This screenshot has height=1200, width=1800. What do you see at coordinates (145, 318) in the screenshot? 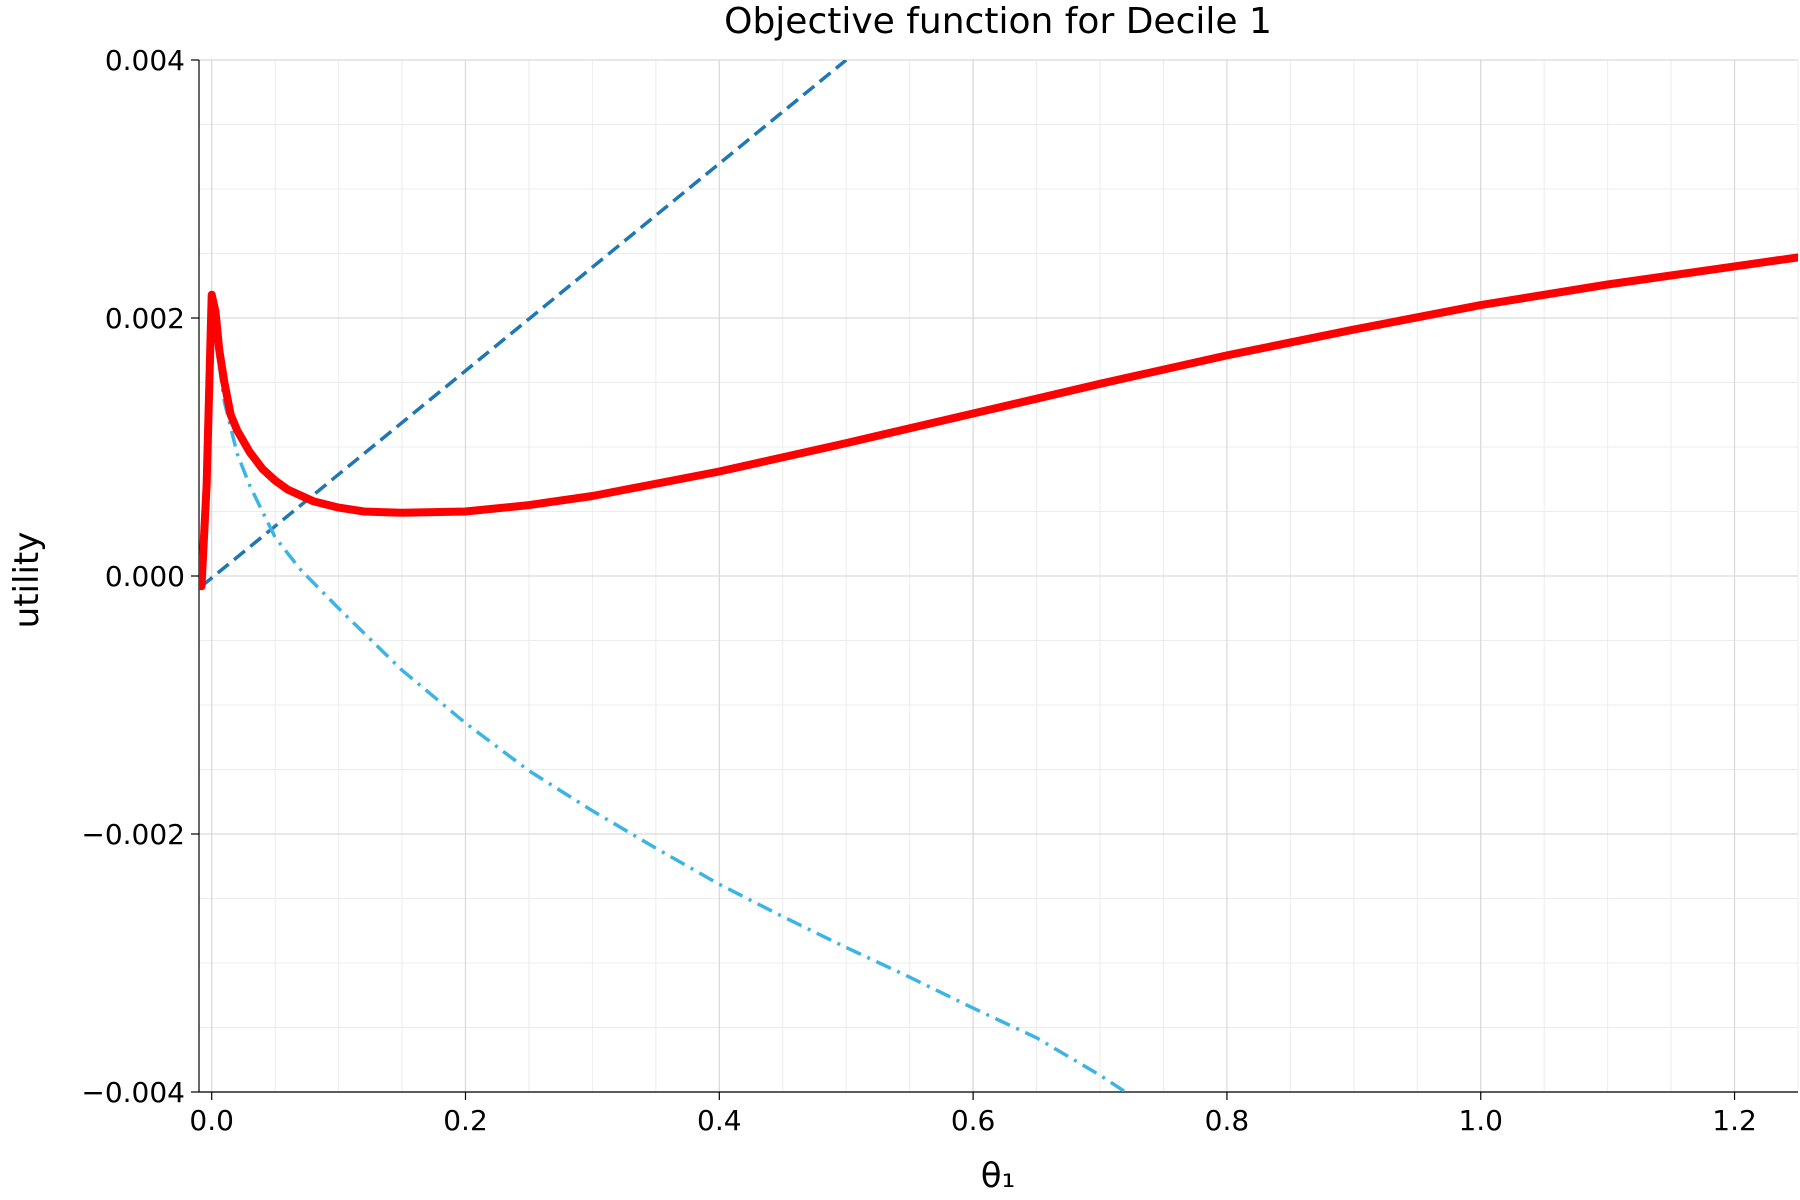
I see `y-tick-label: 0.002` at bounding box center [145, 318].